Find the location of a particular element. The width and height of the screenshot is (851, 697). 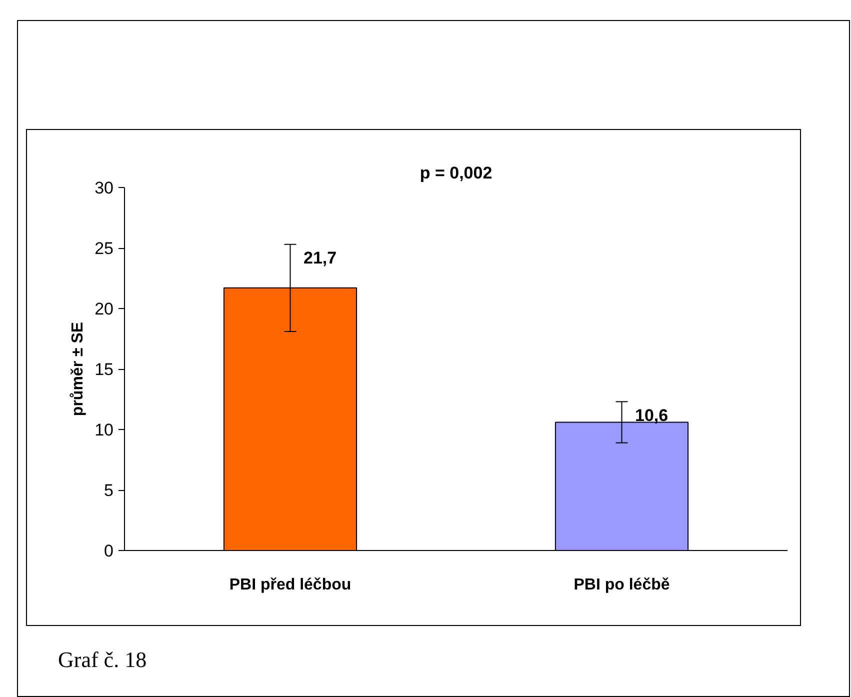

y-tick-label: 10 is located at coordinates (104, 430).